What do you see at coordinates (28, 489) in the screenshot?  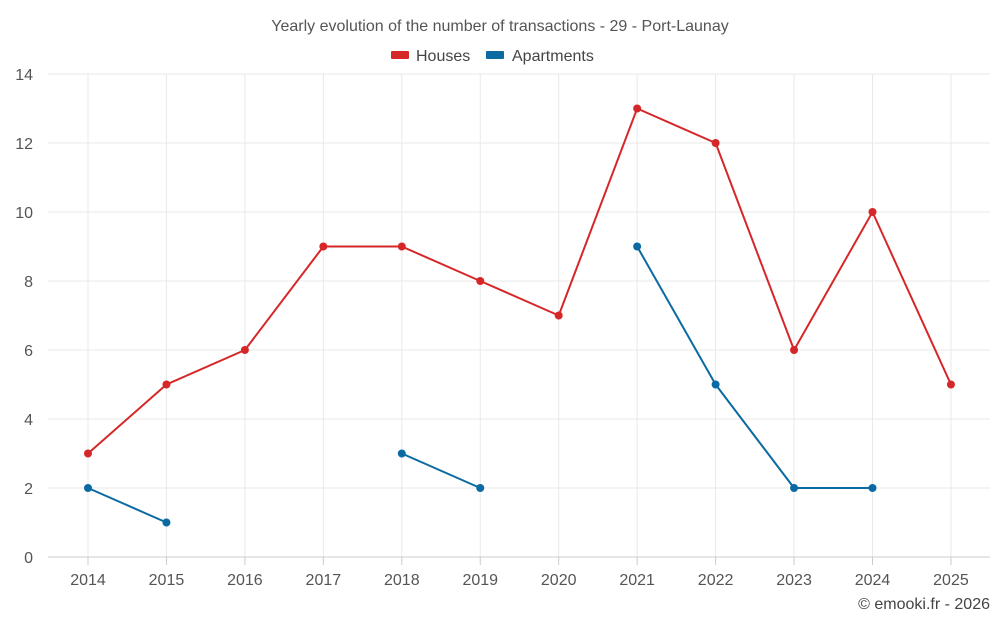 I see `y-tick-label: 2` at bounding box center [28, 489].